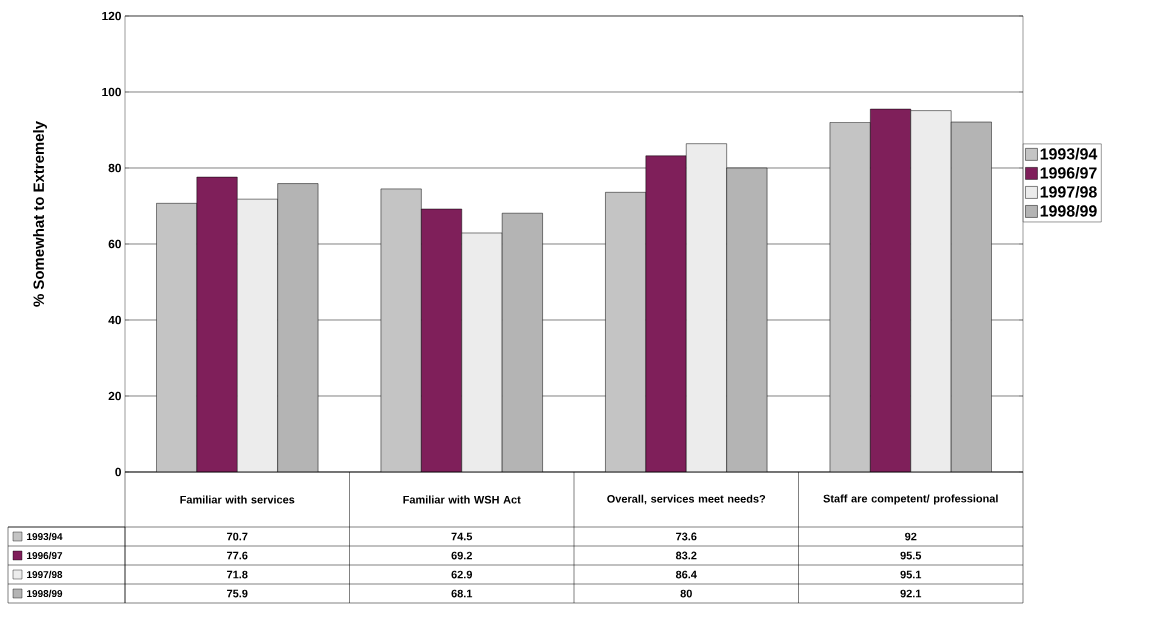  What do you see at coordinates (1068, 172) in the screenshot?
I see `legend-label: 1996/97` at bounding box center [1068, 172].